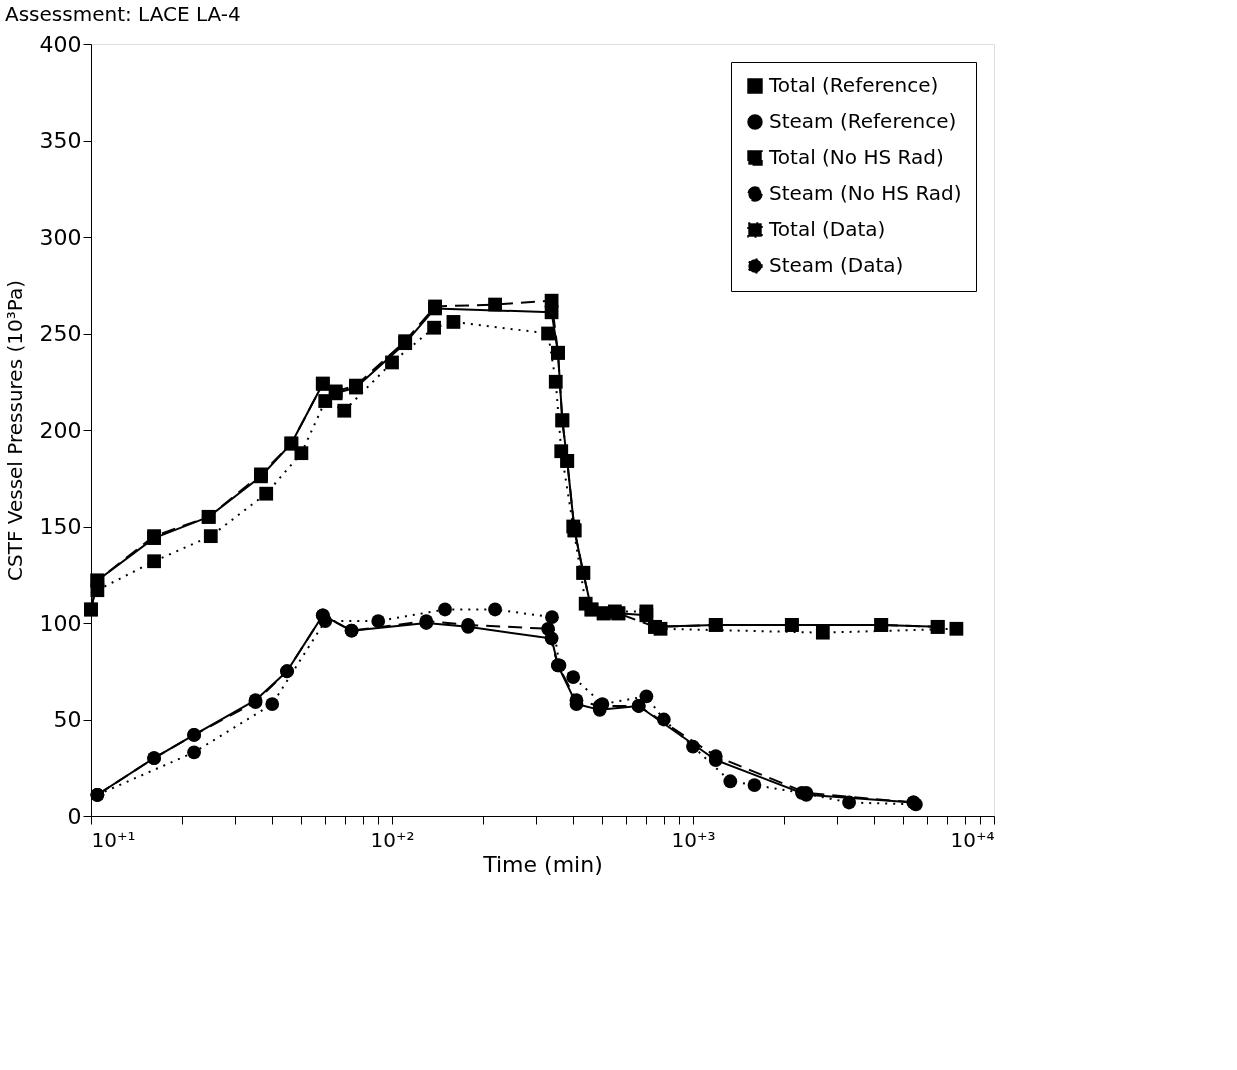 The height and width of the screenshot is (1070, 1237). Describe the element at coordinates (60, 526) in the screenshot. I see `y-tick-label: 150` at that location.